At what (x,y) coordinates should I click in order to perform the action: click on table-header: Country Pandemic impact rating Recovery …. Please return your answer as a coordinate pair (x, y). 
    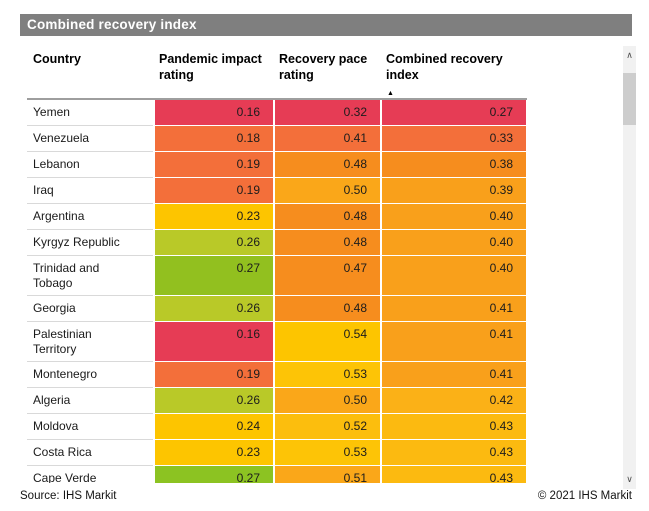
    Looking at the image, I should click on (277, 74).